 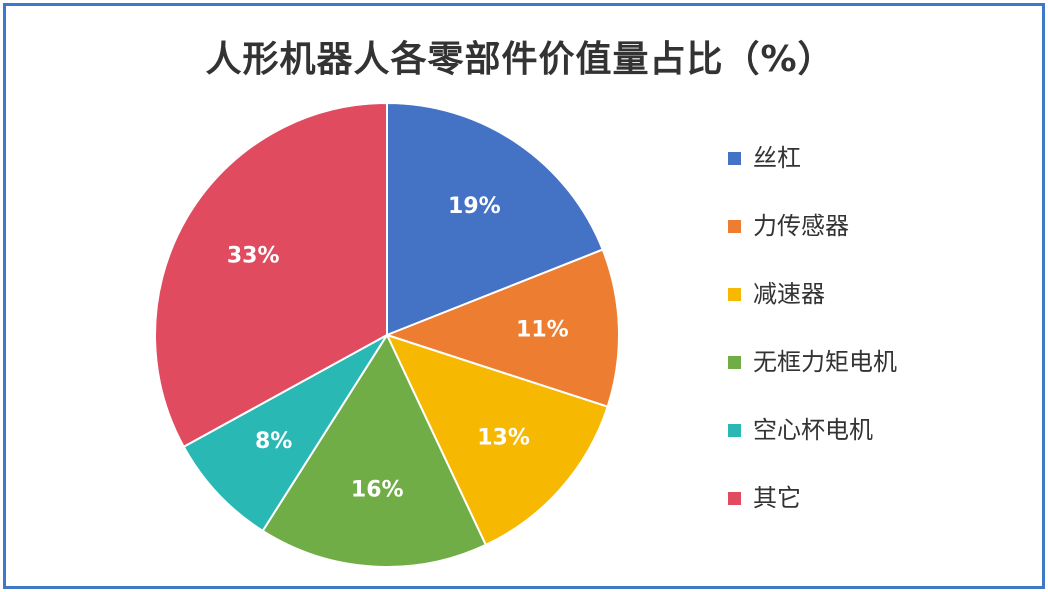 What do you see at coordinates (253, 255) in the screenshot?
I see `data-label-6: 33%` at bounding box center [253, 255].